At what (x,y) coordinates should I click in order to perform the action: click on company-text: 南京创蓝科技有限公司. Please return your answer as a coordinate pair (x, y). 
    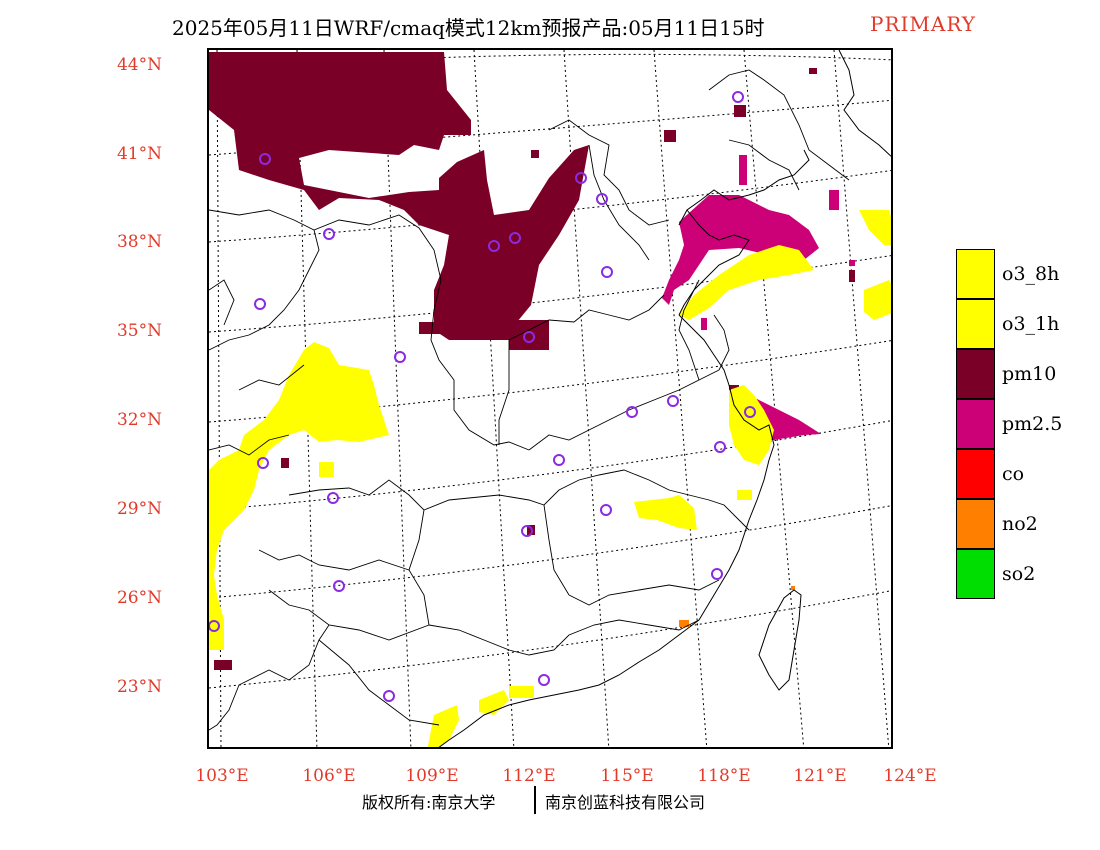
    Looking at the image, I should click on (625, 802).